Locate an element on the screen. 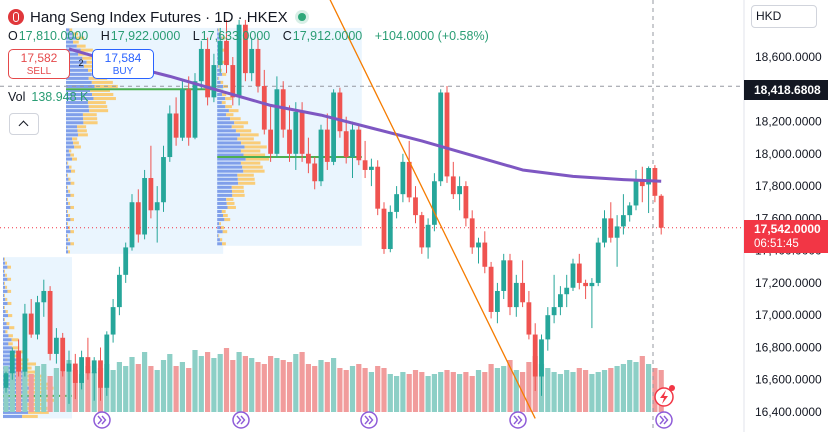  sell-button: 17,582 SELL is located at coordinates (39, 64).